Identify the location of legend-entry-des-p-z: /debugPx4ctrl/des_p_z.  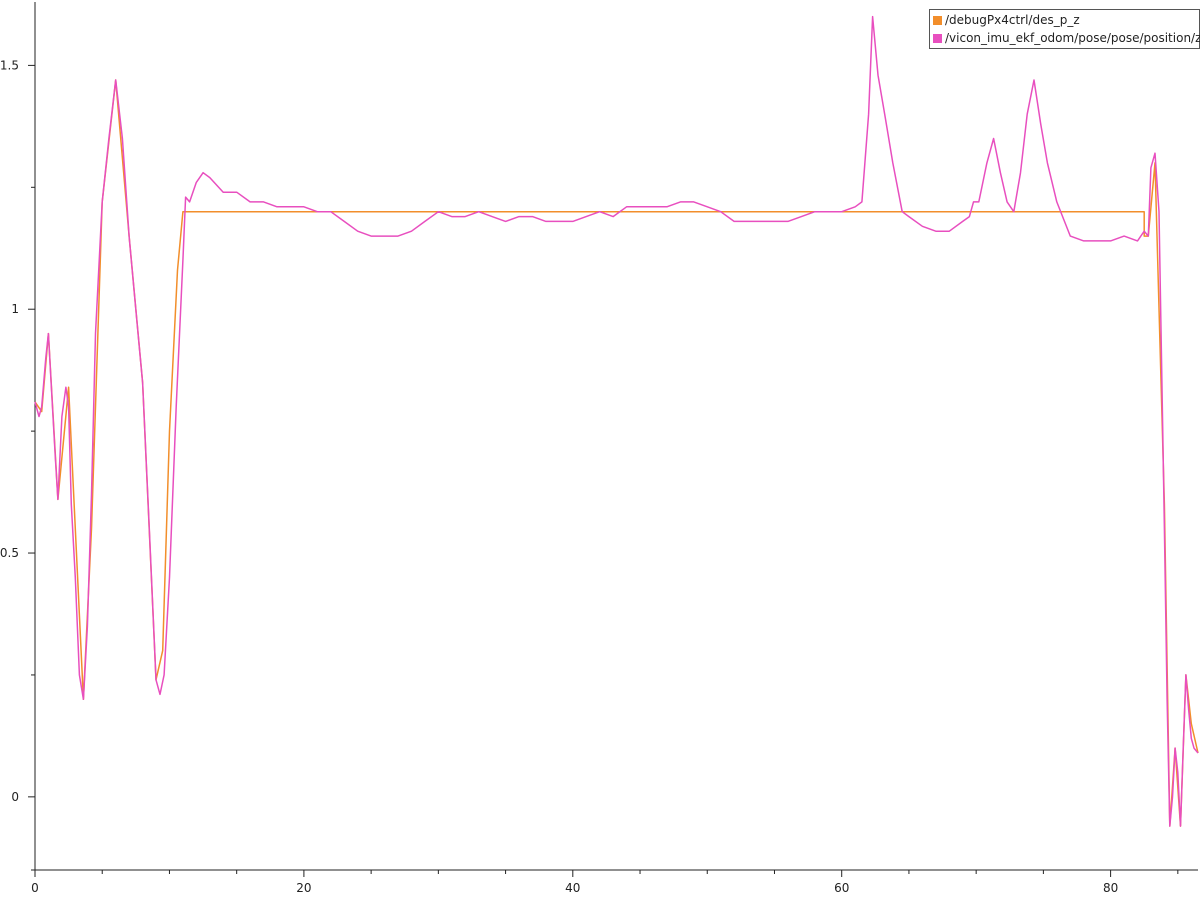
(1064, 20).